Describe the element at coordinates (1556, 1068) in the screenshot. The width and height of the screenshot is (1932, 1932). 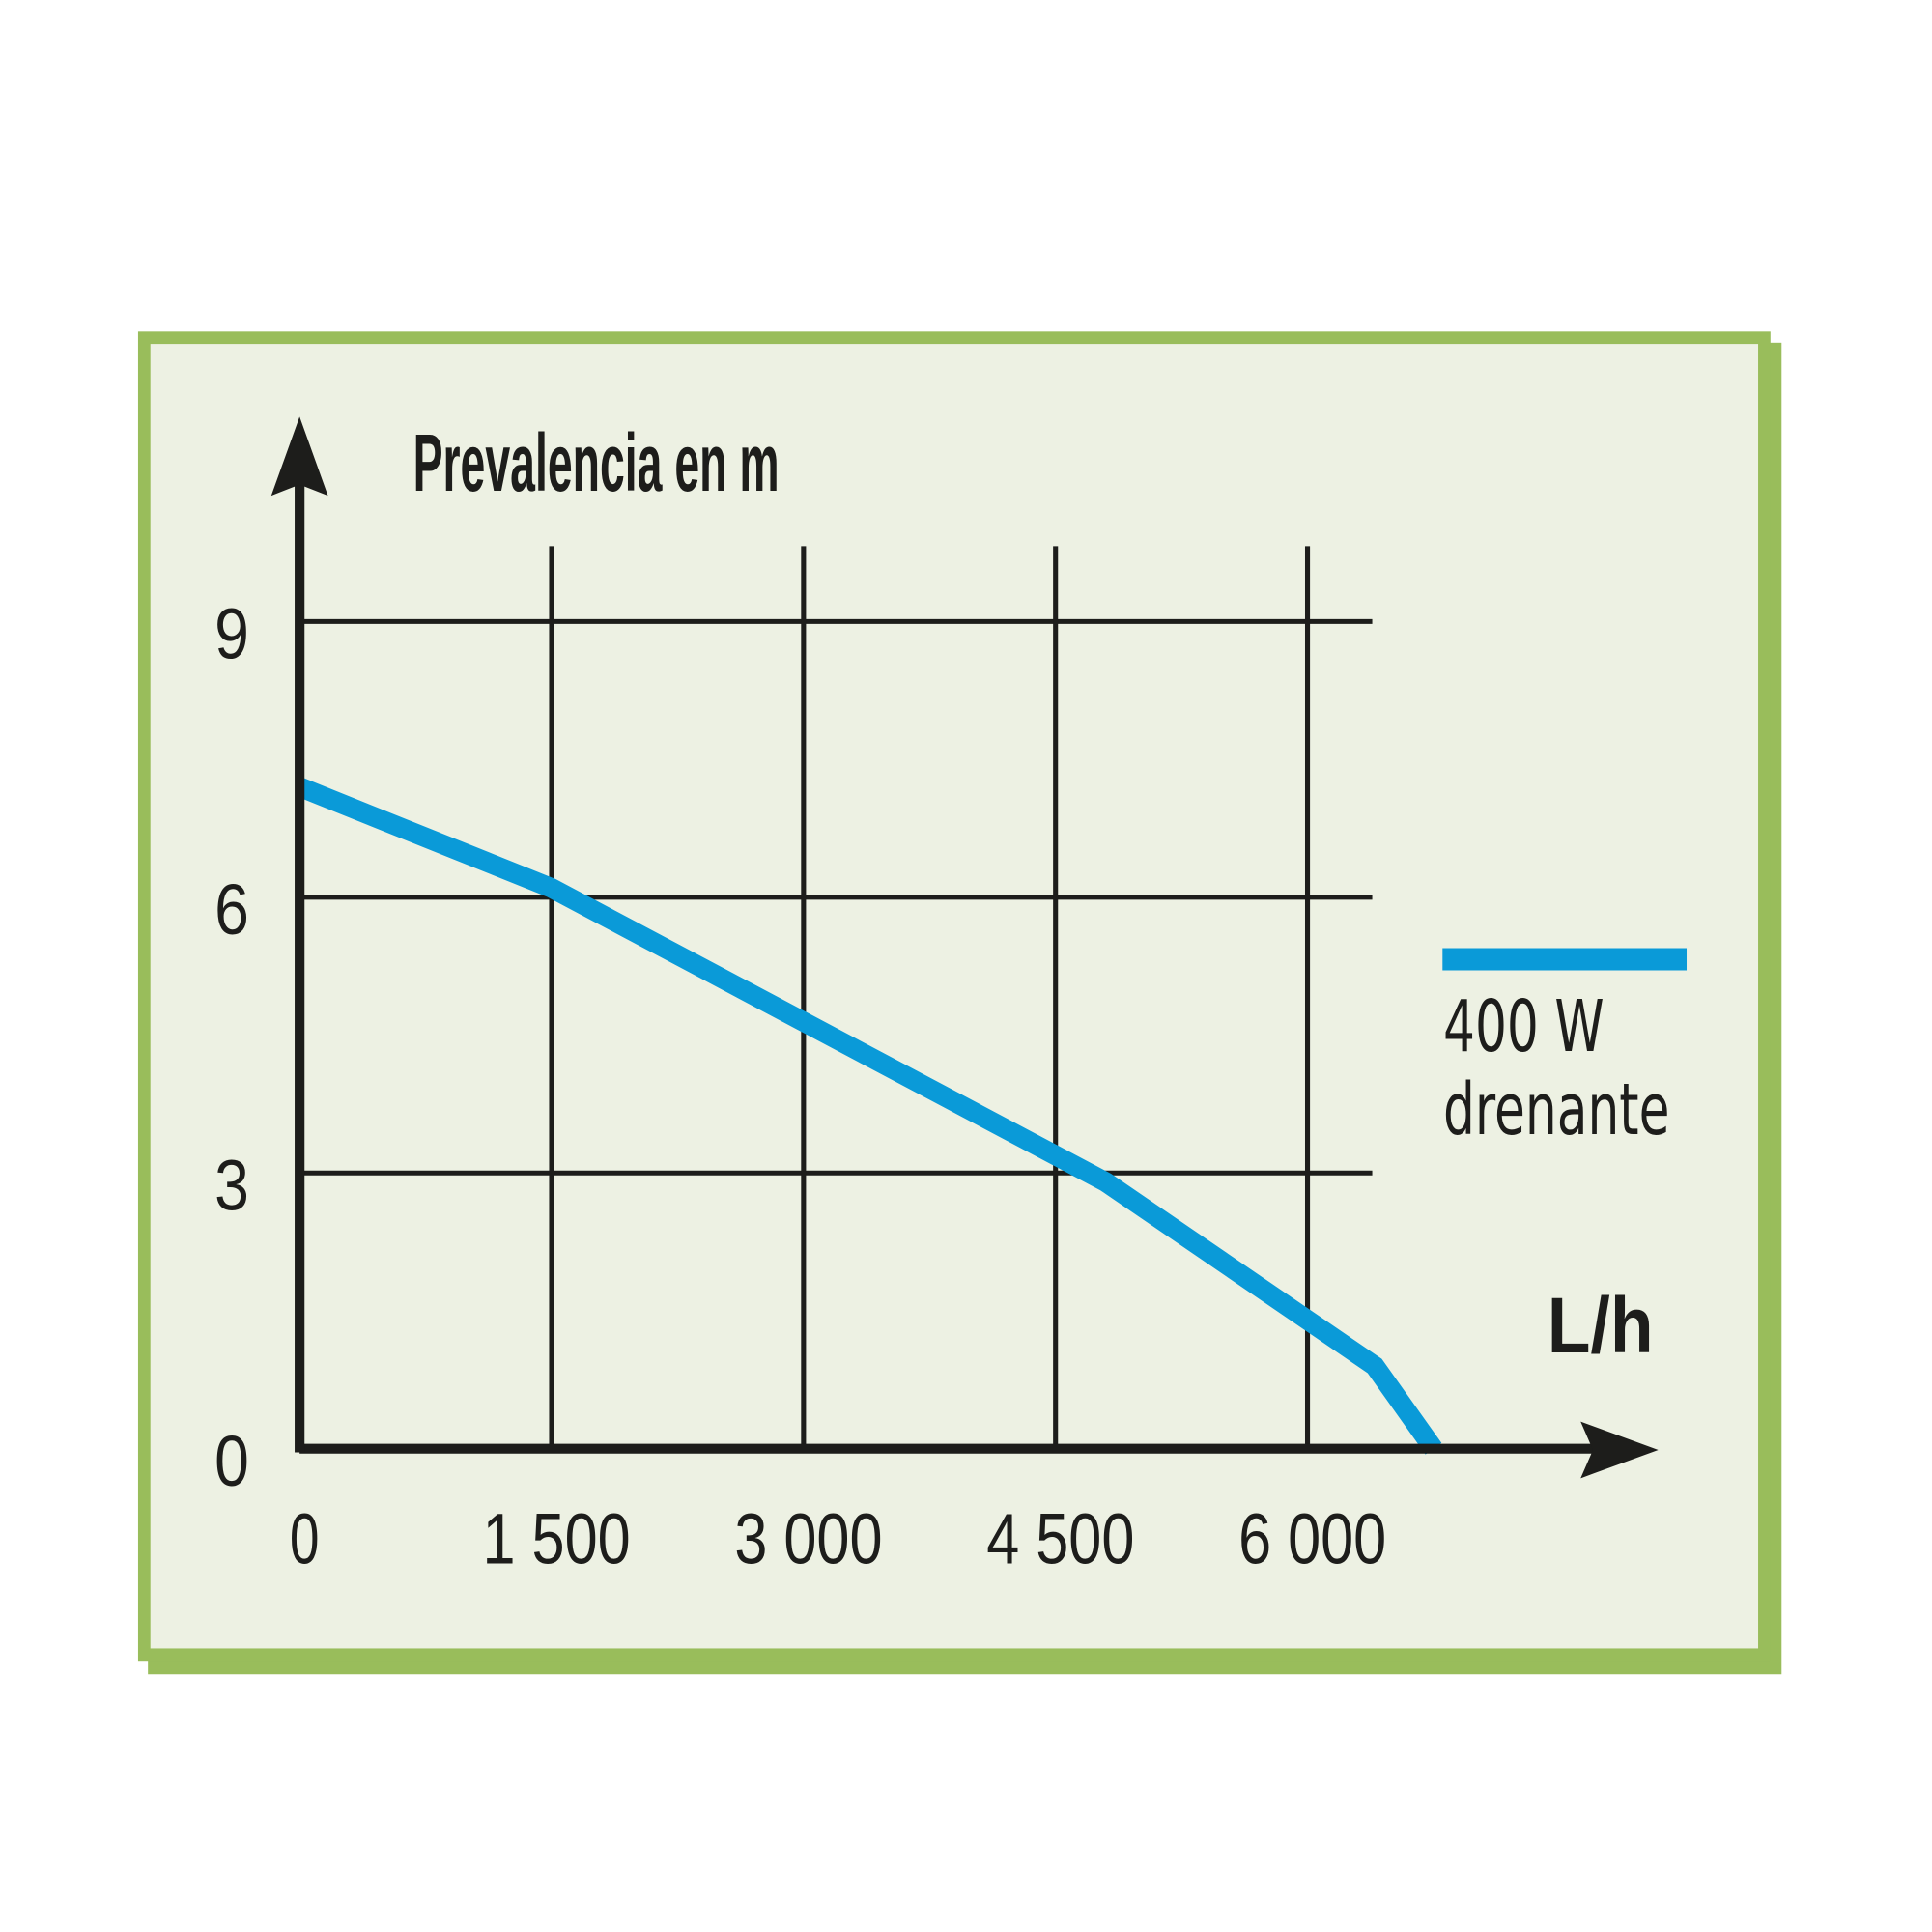
I see `legend-label: 400 W drenante` at that location.